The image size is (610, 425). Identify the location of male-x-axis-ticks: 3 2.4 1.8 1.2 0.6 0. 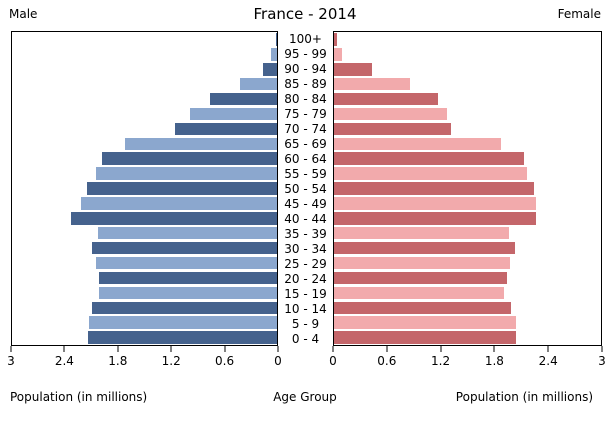
(144, 360).